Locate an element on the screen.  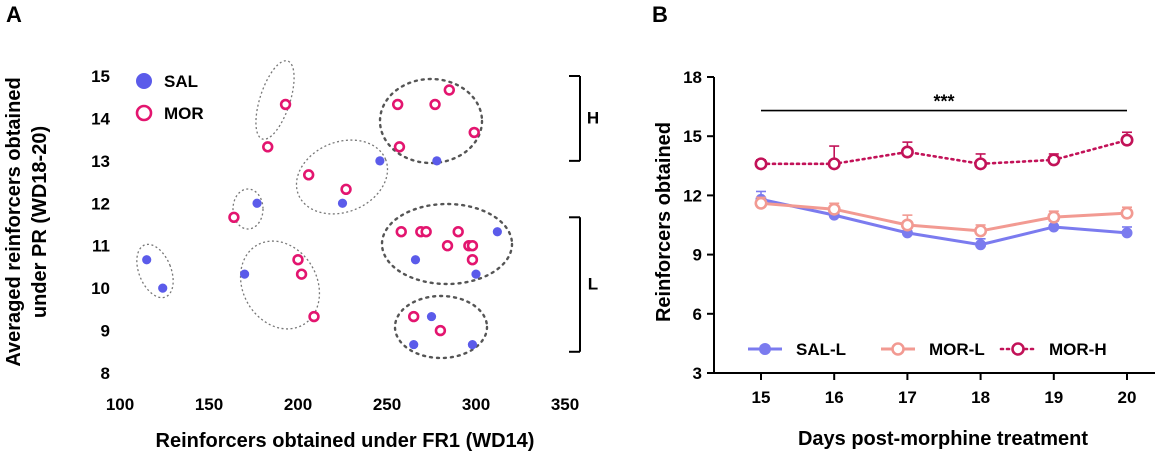
line-y-axis-title: Reinforcers obtained is located at coordinates (664, 222).